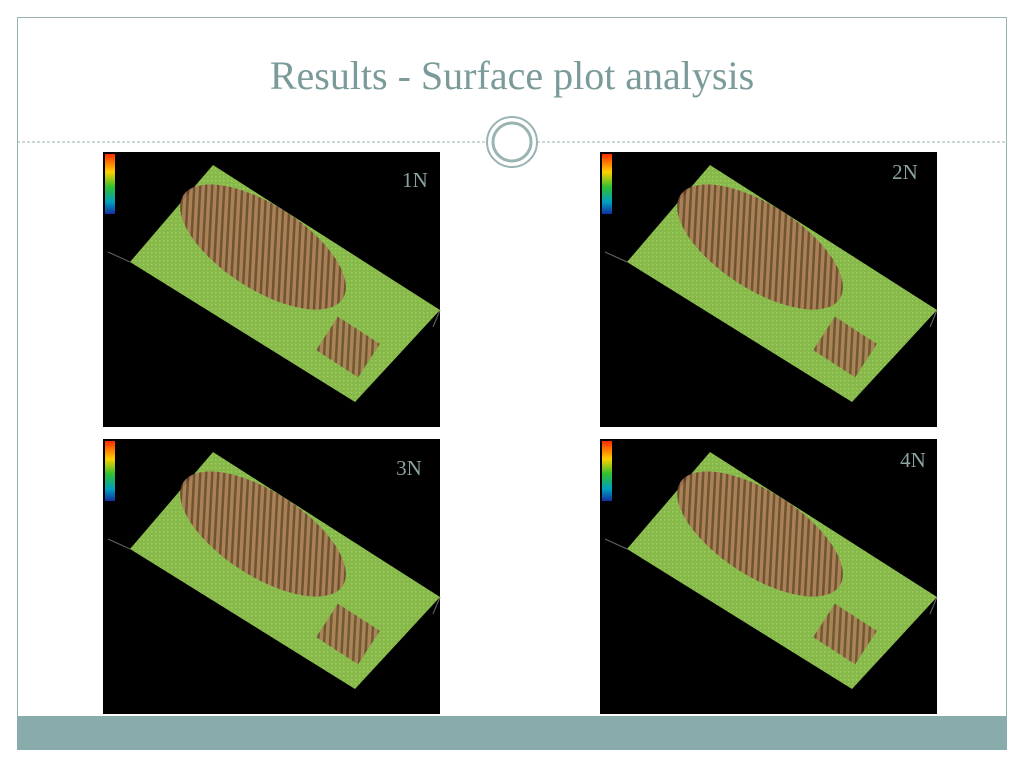 The height and width of the screenshot is (768, 1024). I want to click on plot-label: 2N, so click(905, 172).